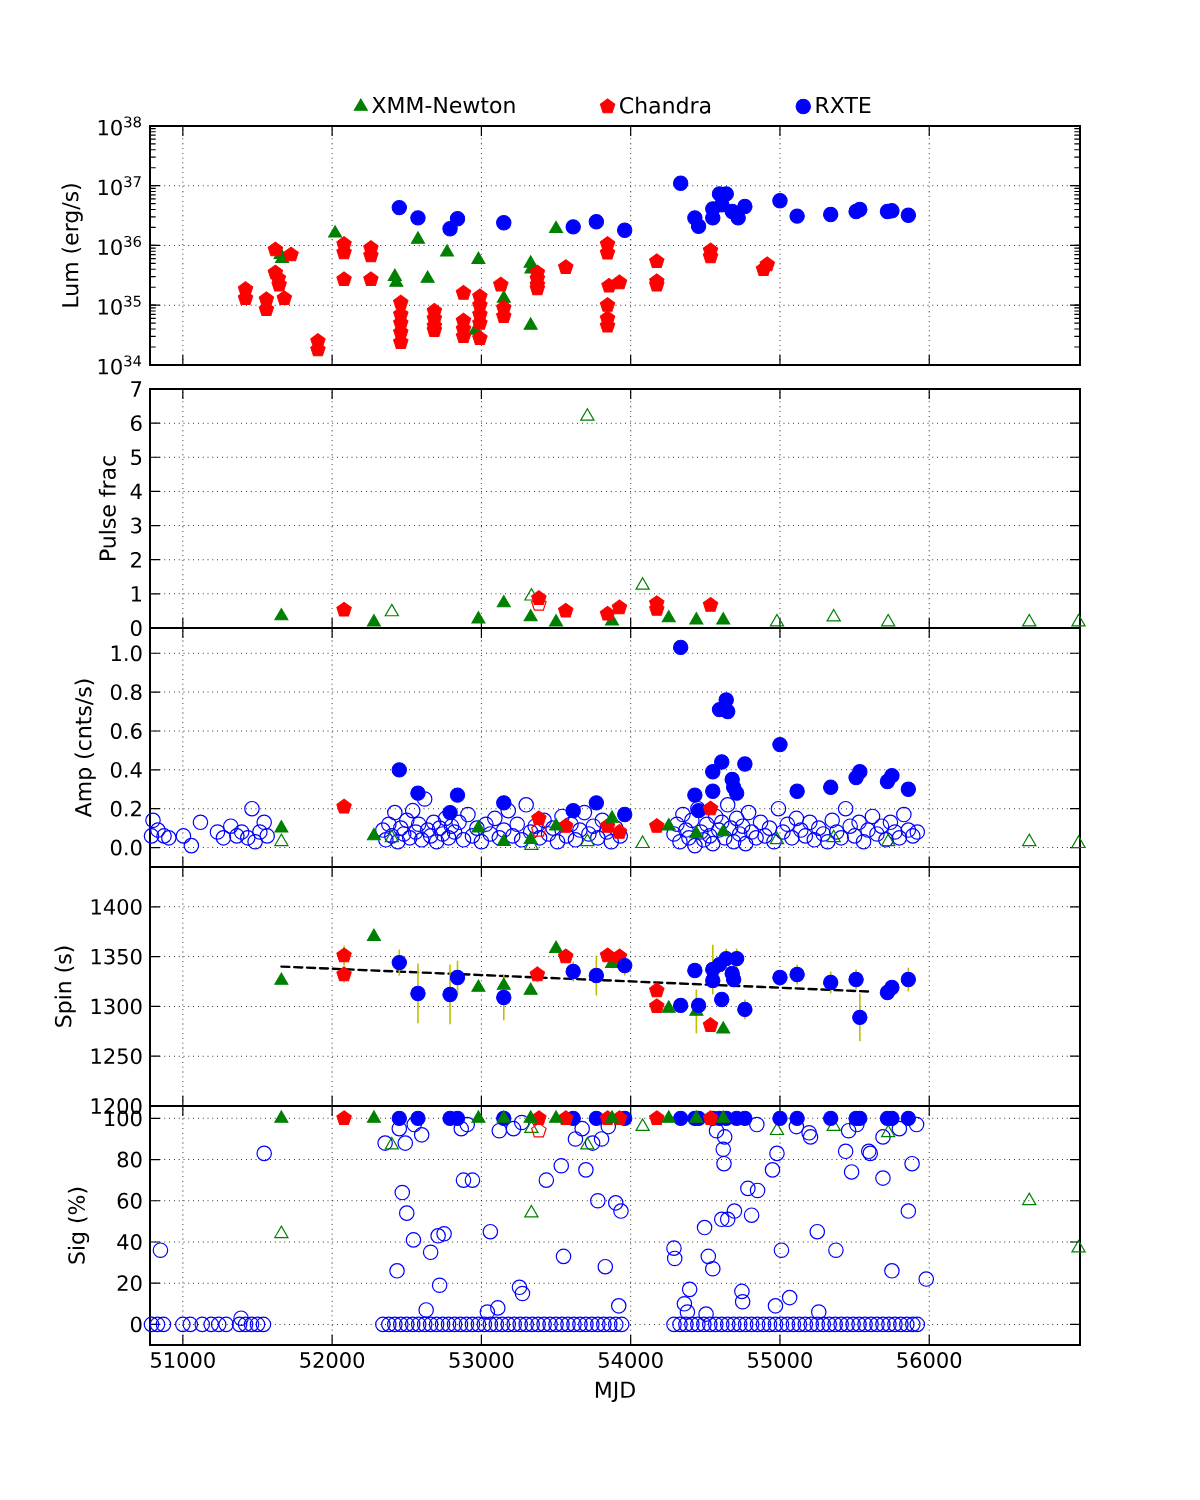 Image resolution: width=1200 pixels, height=1500 pixels. I want to click on y-tick-label: 10$^{38}$, so click(119, 126).